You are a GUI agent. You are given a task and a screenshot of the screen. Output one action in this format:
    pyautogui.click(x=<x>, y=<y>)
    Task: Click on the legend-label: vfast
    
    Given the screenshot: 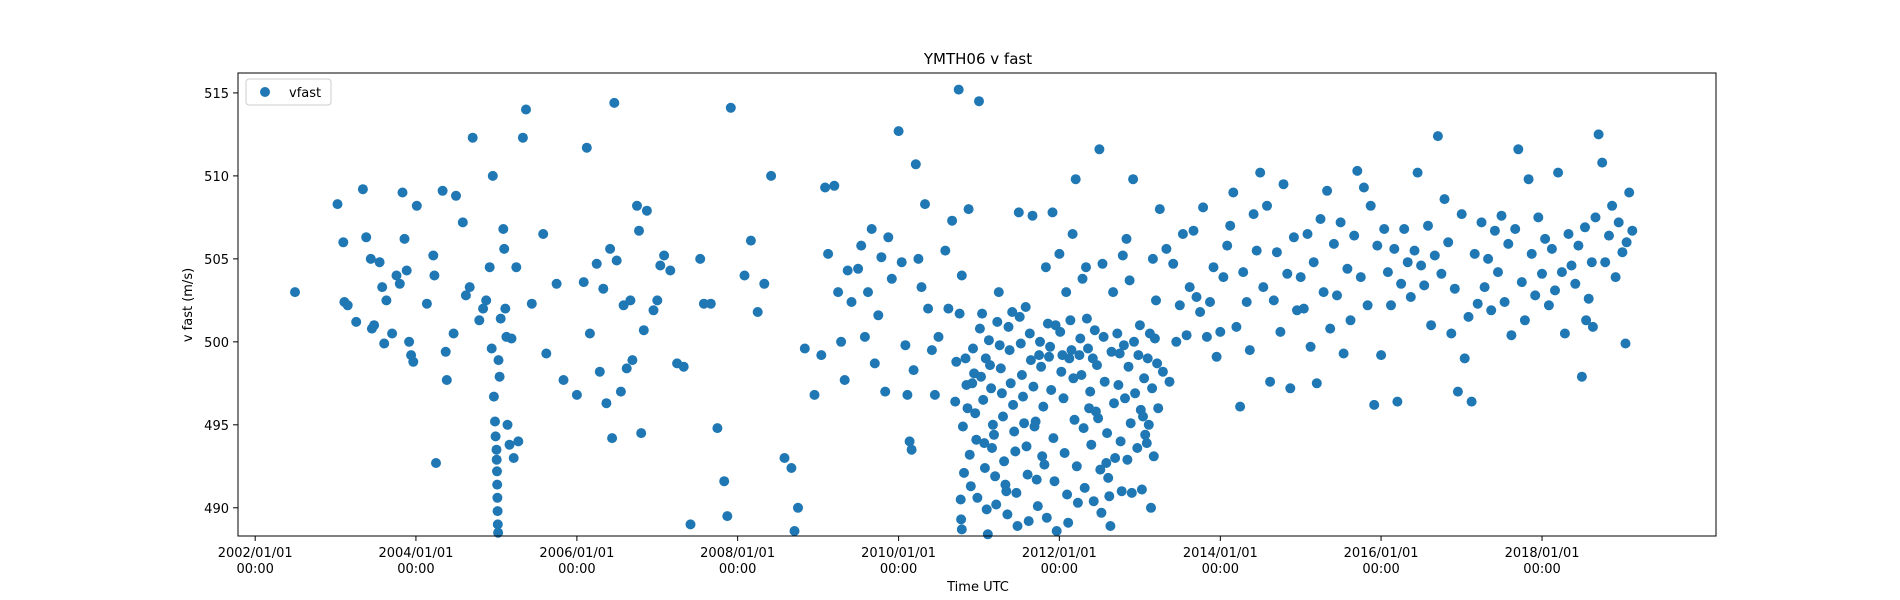 What is the action you would take?
    pyautogui.click(x=305, y=93)
    